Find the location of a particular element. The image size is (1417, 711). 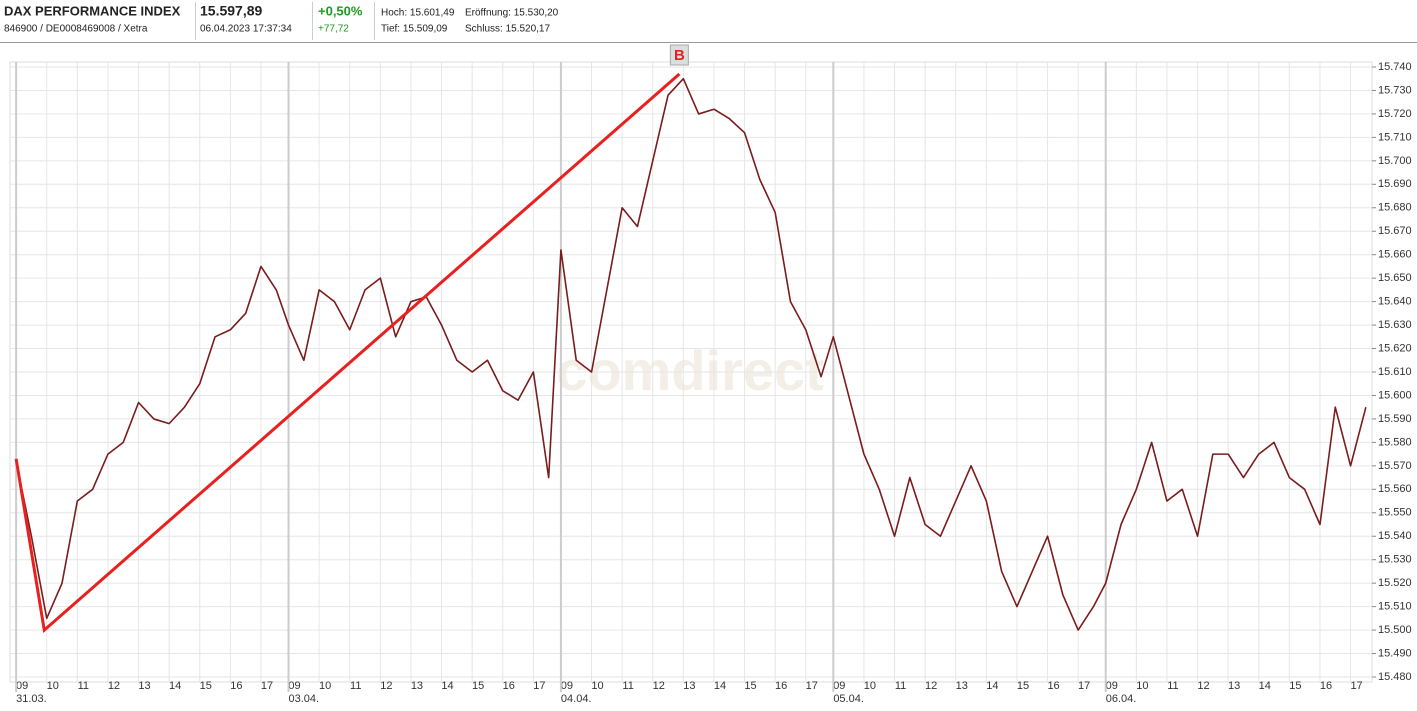

y-tick-label: 15.640 is located at coordinates (1395, 302).